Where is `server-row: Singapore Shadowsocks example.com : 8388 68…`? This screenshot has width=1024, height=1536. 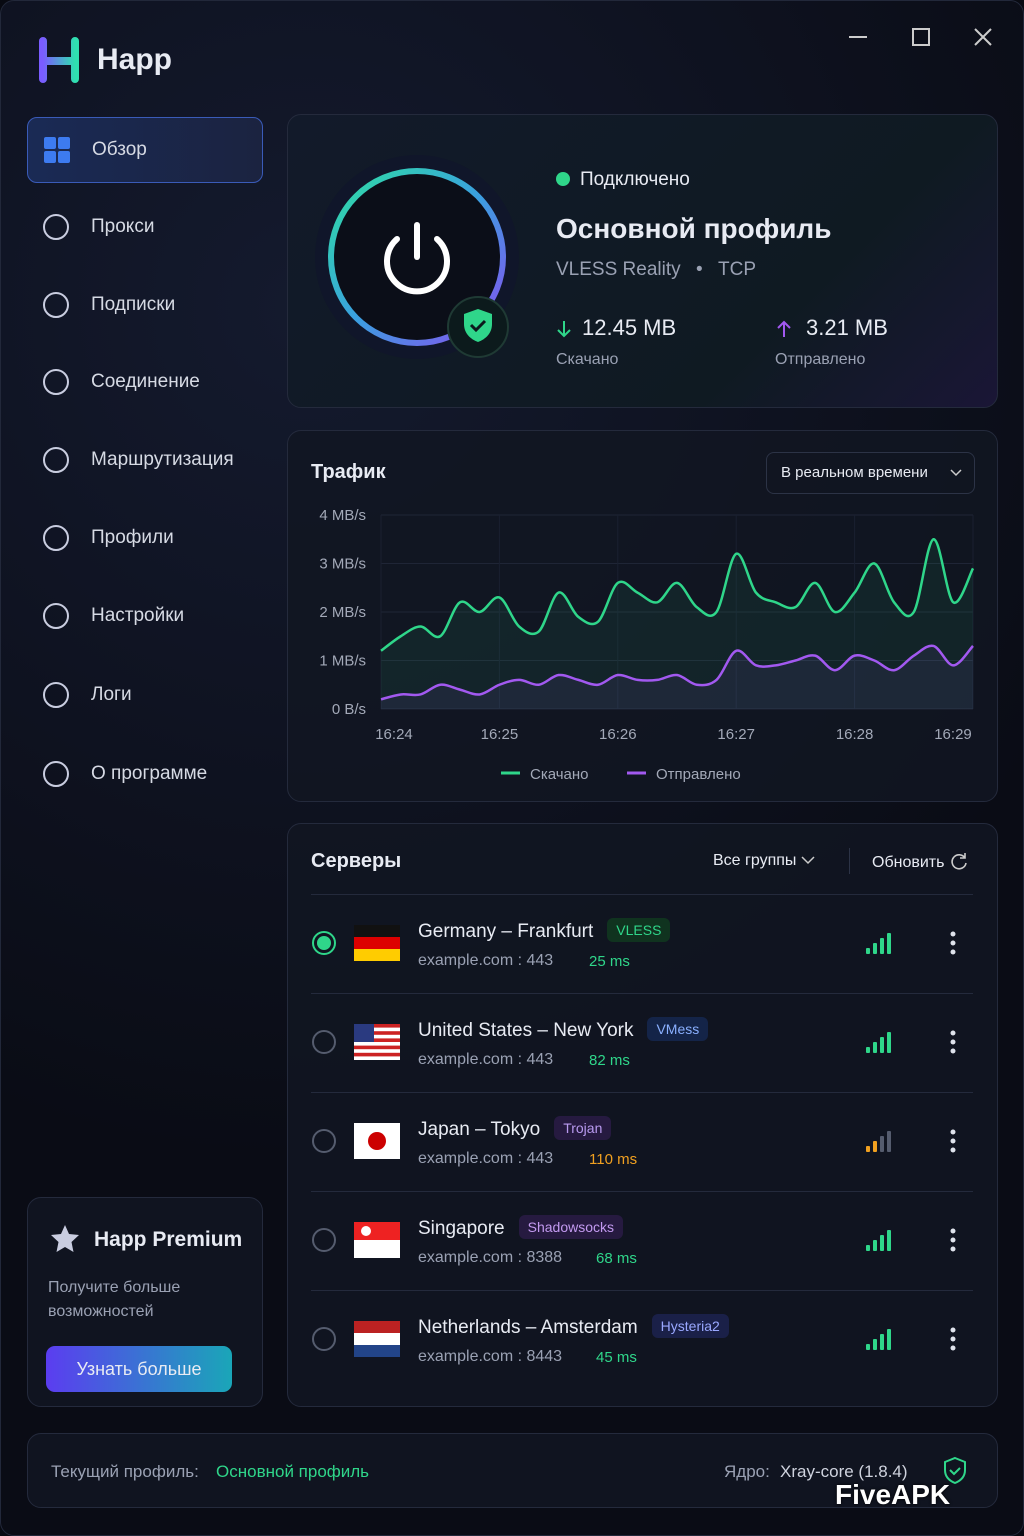 server-row: Singapore Shadowsocks example.com : 8388 68… is located at coordinates (642, 1240).